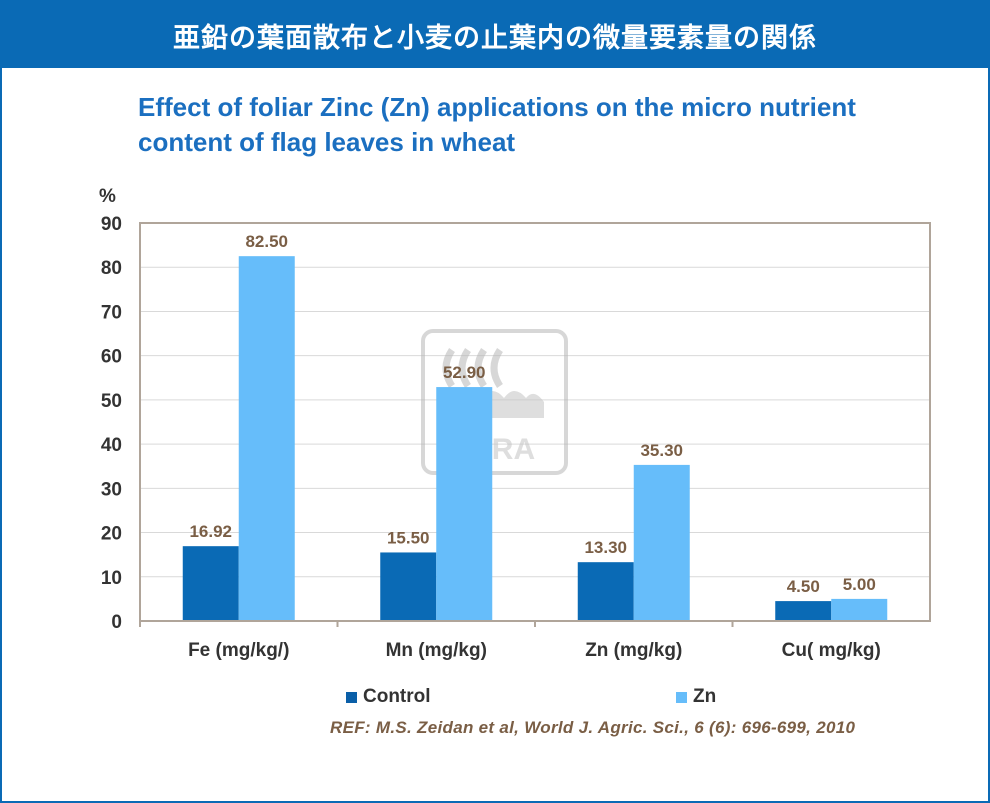  What do you see at coordinates (859, 584) in the screenshot?
I see `data-label: 5.00` at bounding box center [859, 584].